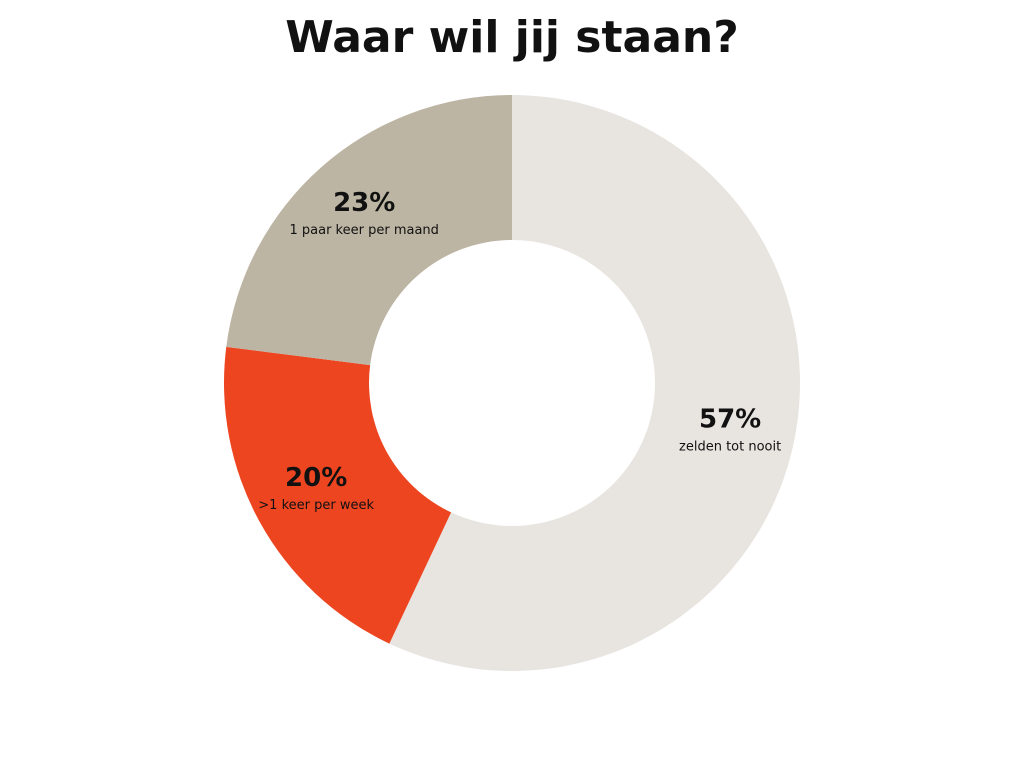  I want to click on value-label: 20%, so click(316, 478).